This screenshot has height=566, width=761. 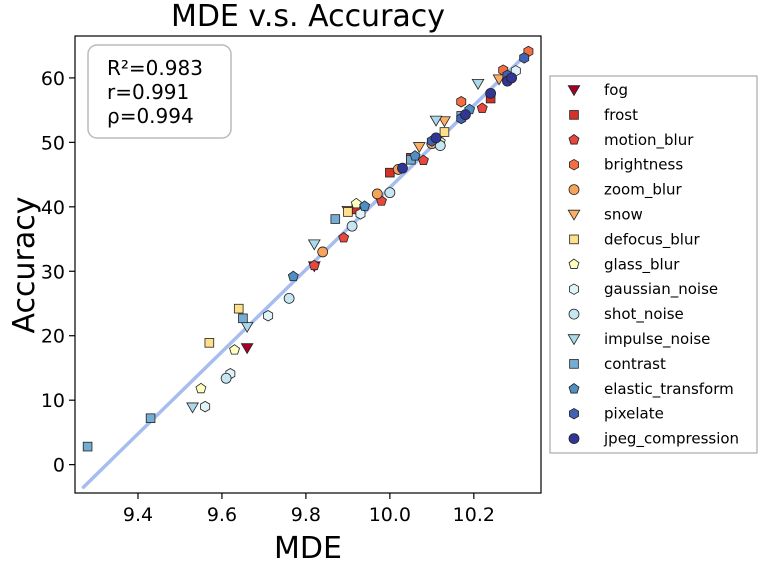 I want to click on stats-box: R²=0.983 r=0.991 ρ=0.994, so click(x=159, y=91).